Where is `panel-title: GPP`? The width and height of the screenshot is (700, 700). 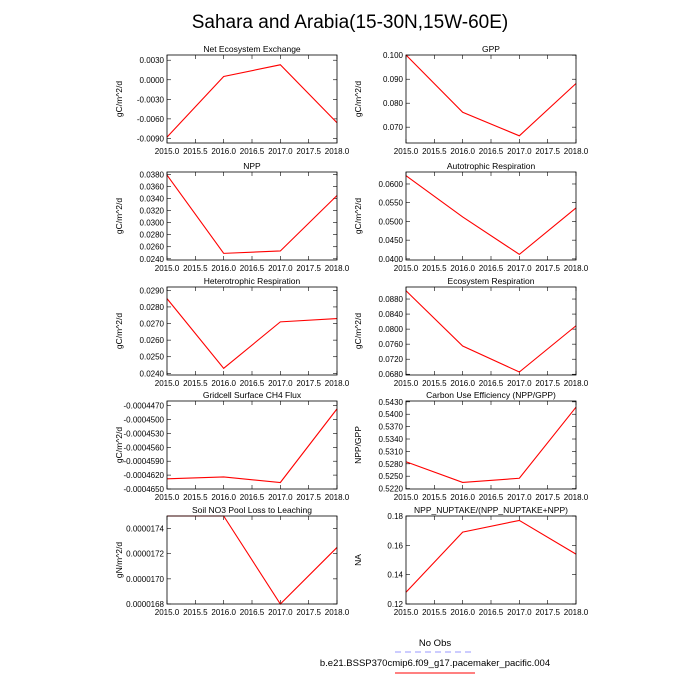 panel-title: GPP is located at coordinates (491, 49).